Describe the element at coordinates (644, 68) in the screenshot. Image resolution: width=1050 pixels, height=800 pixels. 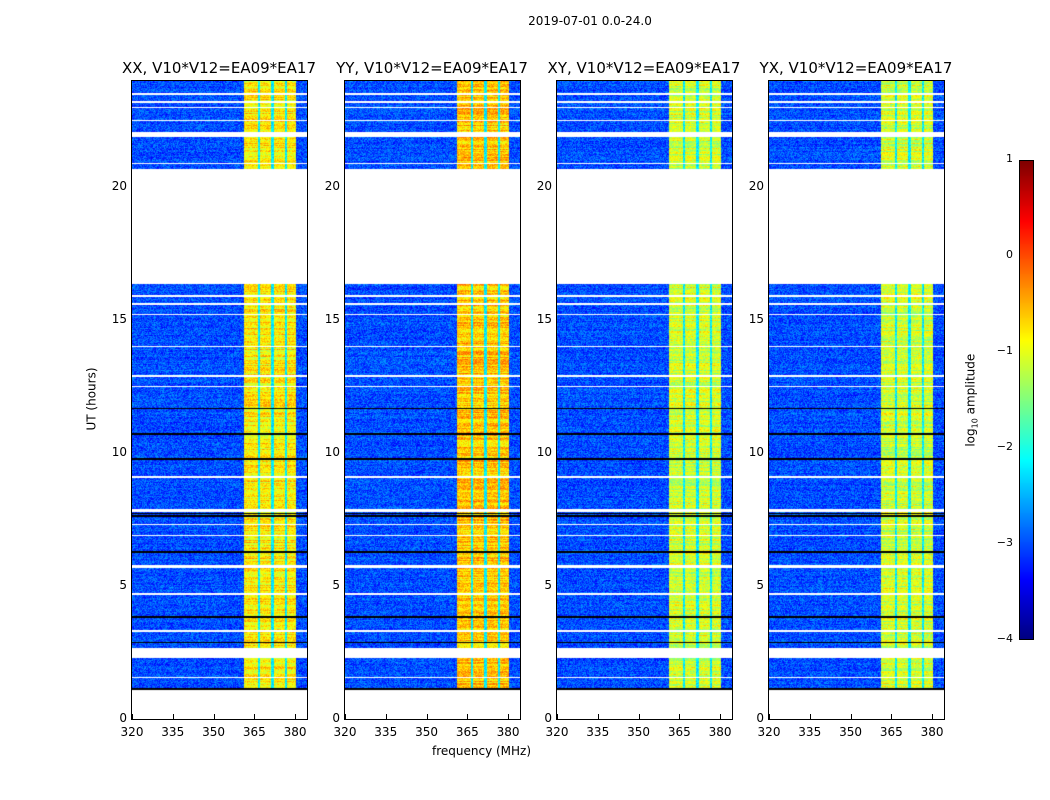
I see `panel-title: XY, V10*V12=EA09*EA17` at that location.